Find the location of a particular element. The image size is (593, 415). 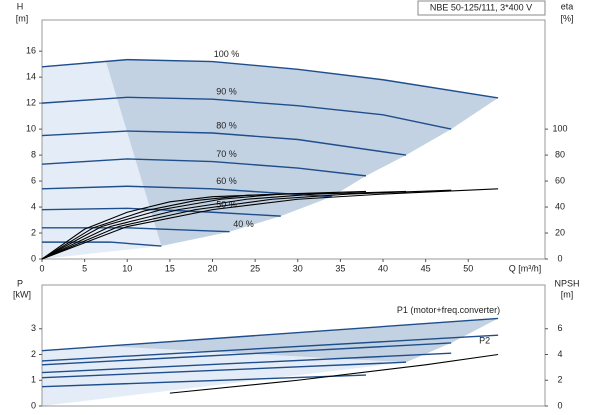

curve-label: 90 % is located at coordinates (226, 92).